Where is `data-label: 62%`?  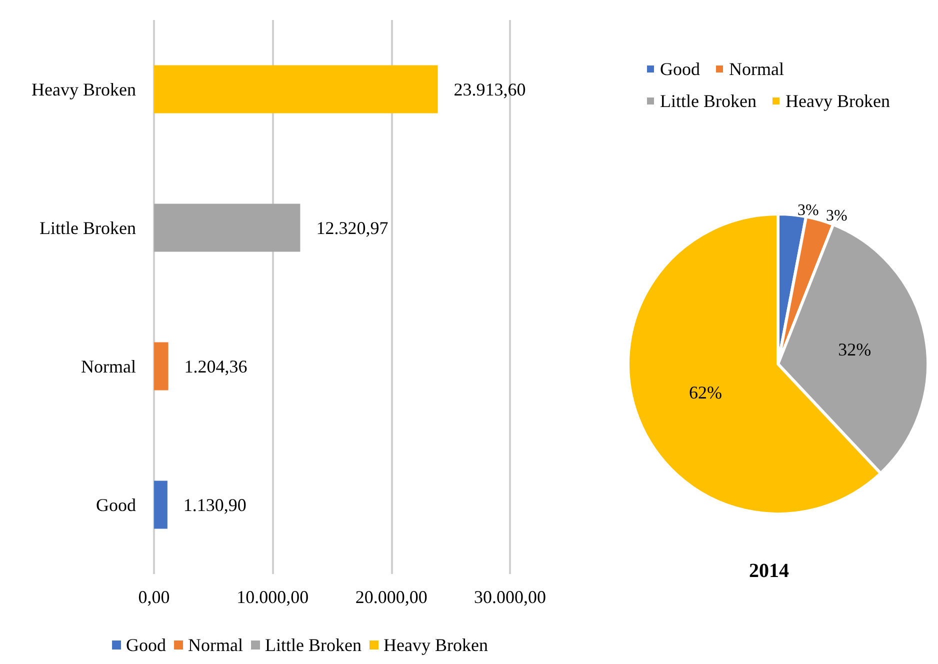
data-label: 62% is located at coordinates (705, 392).